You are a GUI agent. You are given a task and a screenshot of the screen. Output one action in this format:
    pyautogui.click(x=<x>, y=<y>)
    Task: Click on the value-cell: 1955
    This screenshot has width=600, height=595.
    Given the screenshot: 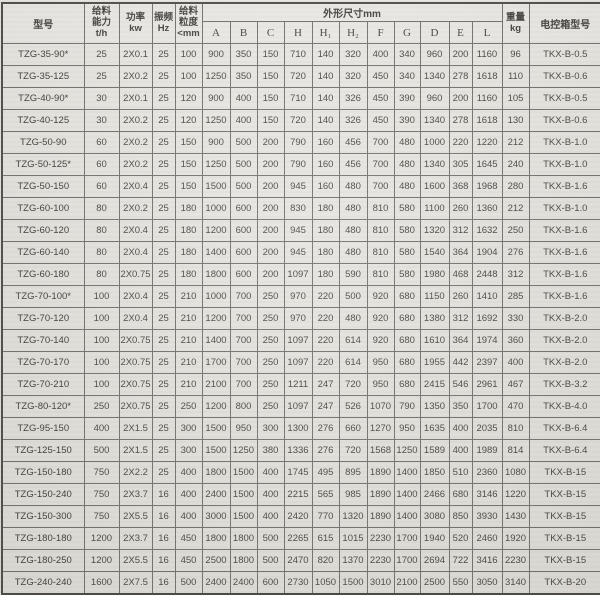 What is the action you would take?
    pyautogui.click(x=434, y=362)
    